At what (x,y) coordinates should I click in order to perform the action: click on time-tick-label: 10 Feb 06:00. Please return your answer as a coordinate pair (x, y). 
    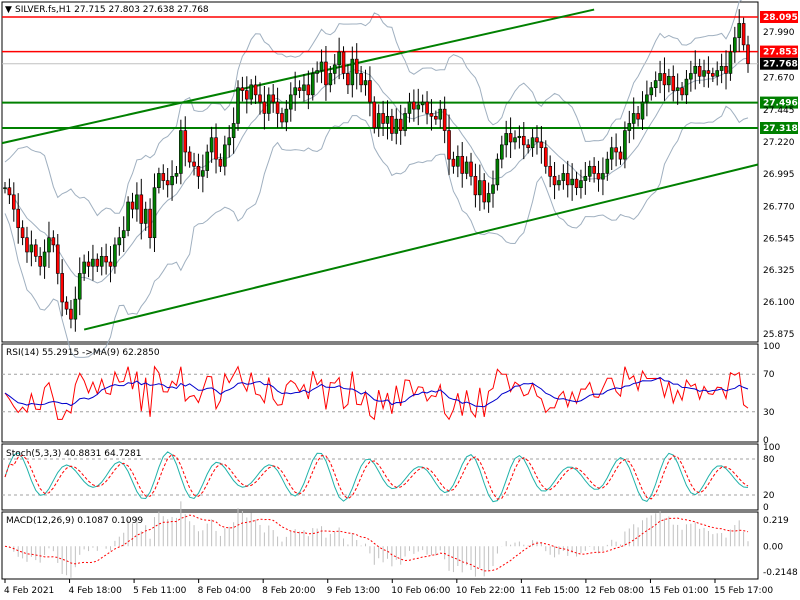
    Looking at the image, I should click on (420, 591).